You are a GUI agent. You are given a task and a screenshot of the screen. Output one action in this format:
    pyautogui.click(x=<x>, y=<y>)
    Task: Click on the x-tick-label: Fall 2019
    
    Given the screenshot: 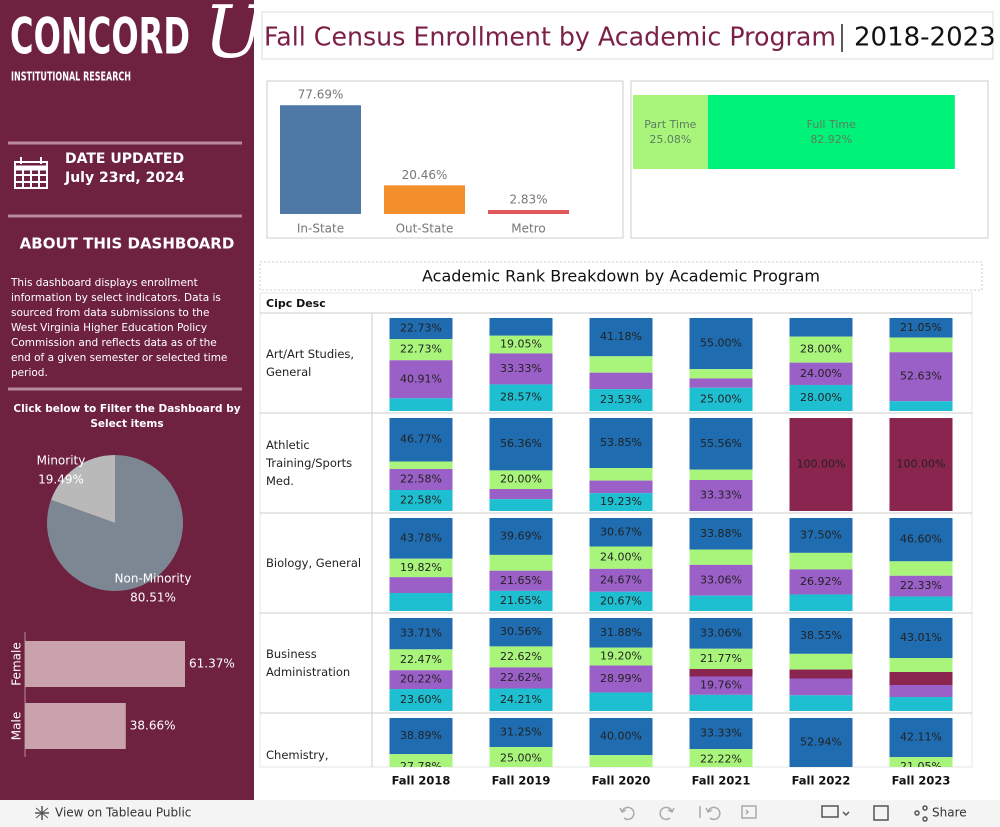 What is the action you would take?
    pyautogui.click(x=521, y=781)
    